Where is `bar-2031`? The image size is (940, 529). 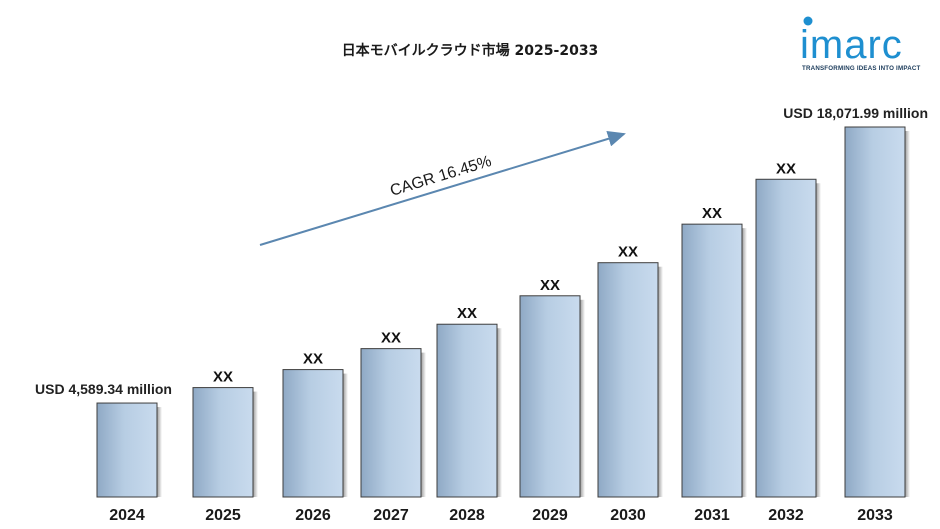
bar-2031 is located at coordinates (712, 360).